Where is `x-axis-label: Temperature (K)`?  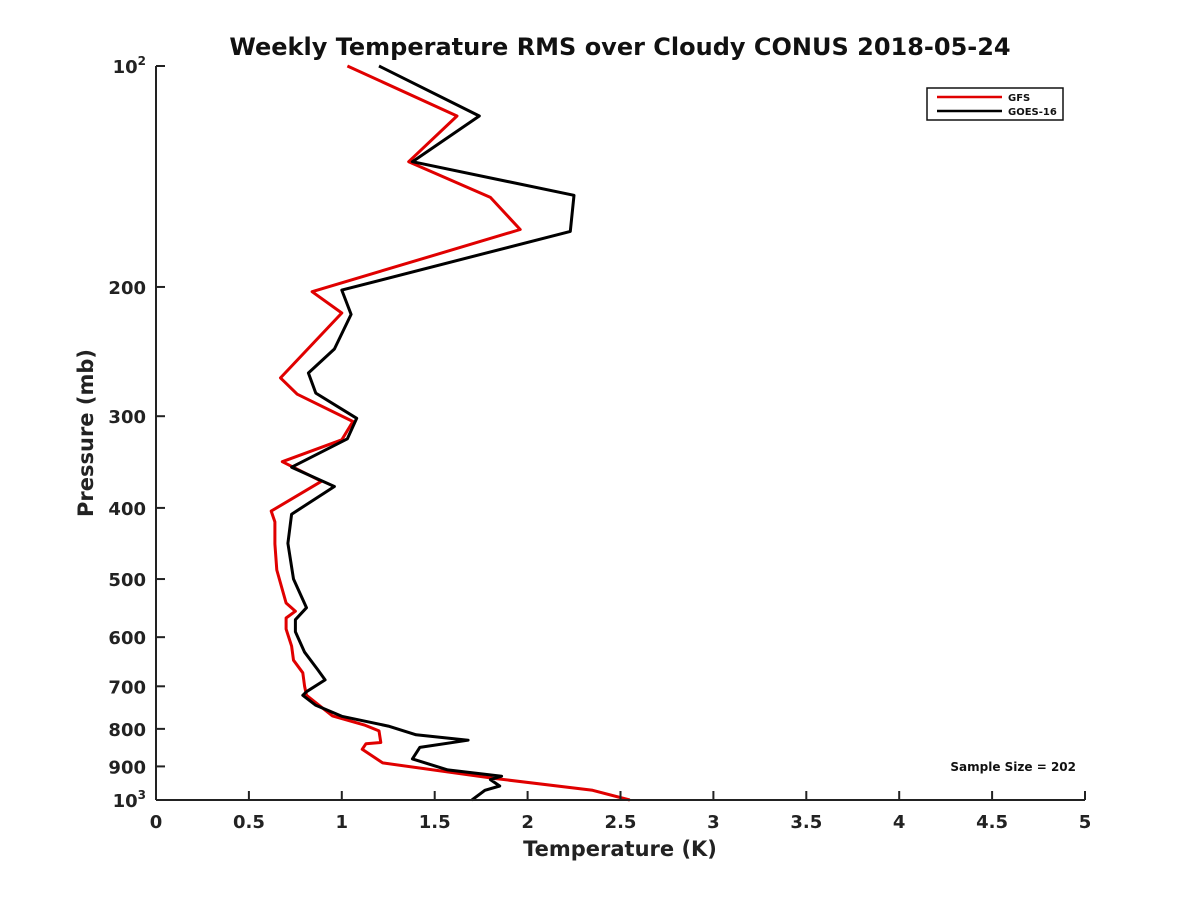
x-axis-label: Temperature (K) is located at coordinates (620, 849).